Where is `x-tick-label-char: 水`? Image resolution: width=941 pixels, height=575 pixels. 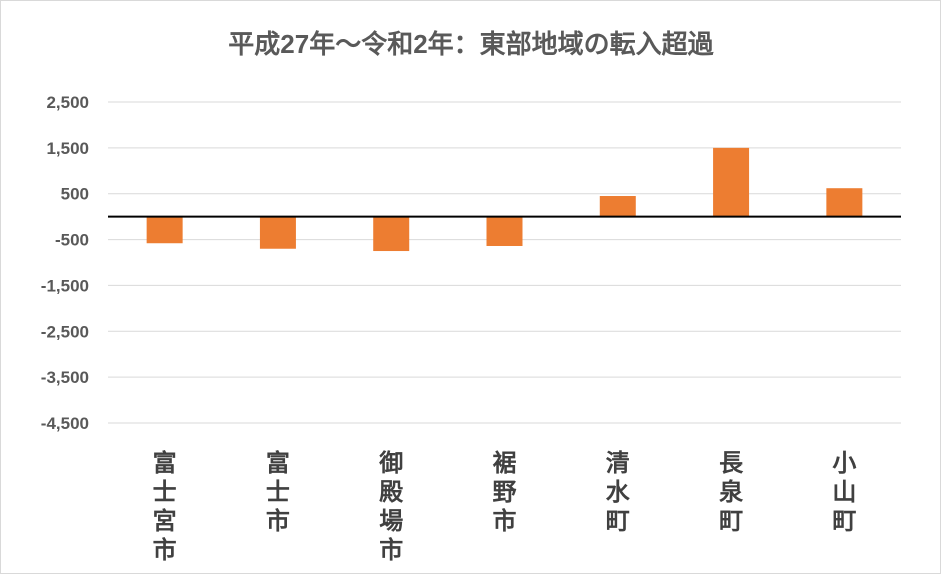
x-tick-label-char: 水 is located at coordinates (618, 492).